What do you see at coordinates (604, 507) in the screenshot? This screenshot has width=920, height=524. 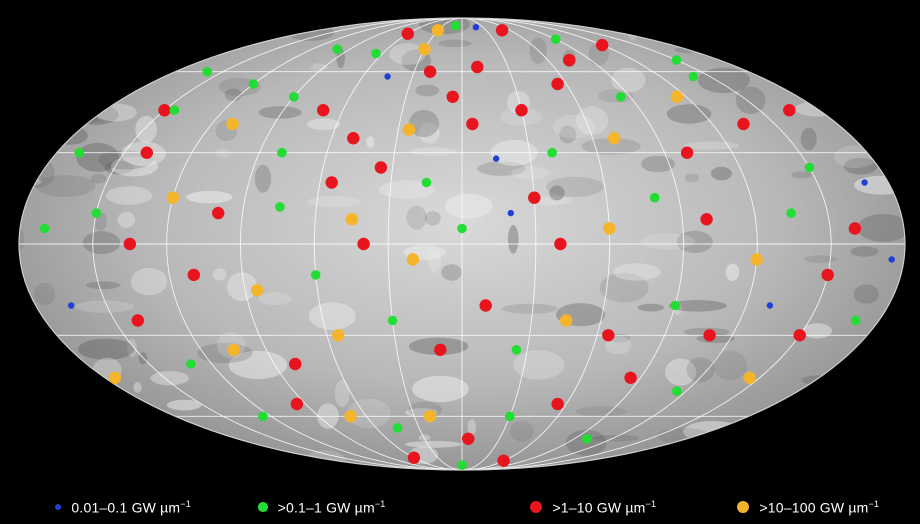 I see `legend-label: >1–10 GW µm−1` at bounding box center [604, 507].